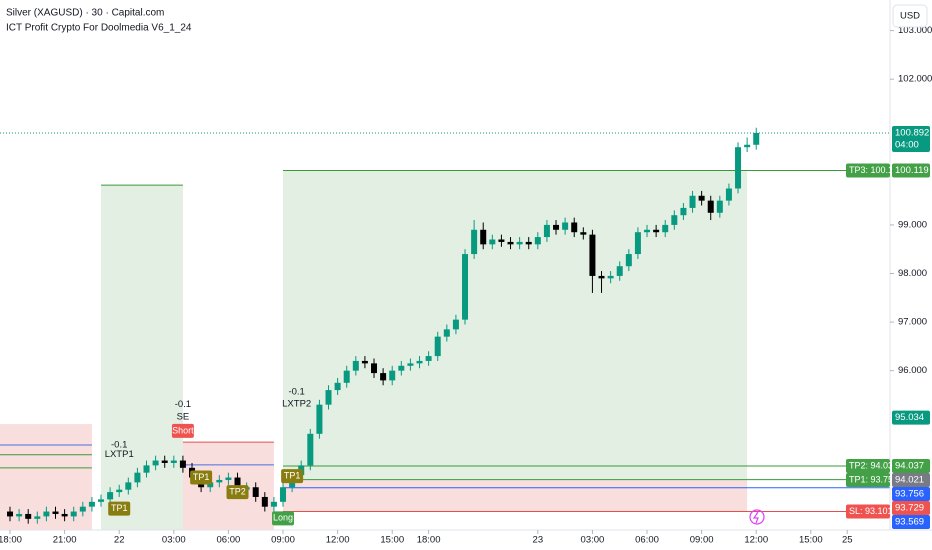 The height and width of the screenshot is (550, 932). Describe the element at coordinates (912, 273) in the screenshot. I see `y-tick-label: 98.000` at that location.